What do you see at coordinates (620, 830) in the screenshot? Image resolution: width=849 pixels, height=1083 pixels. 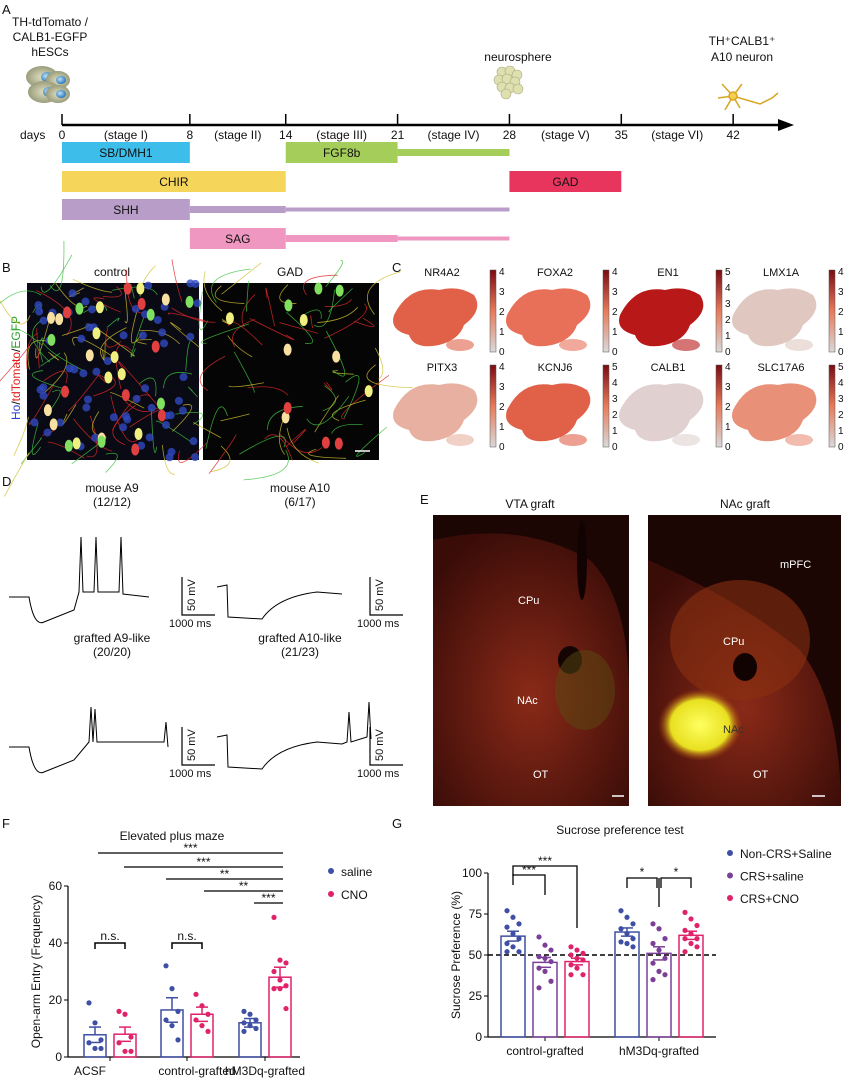 I see `chart-title: Sucrose preference test` at bounding box center [620, 830].